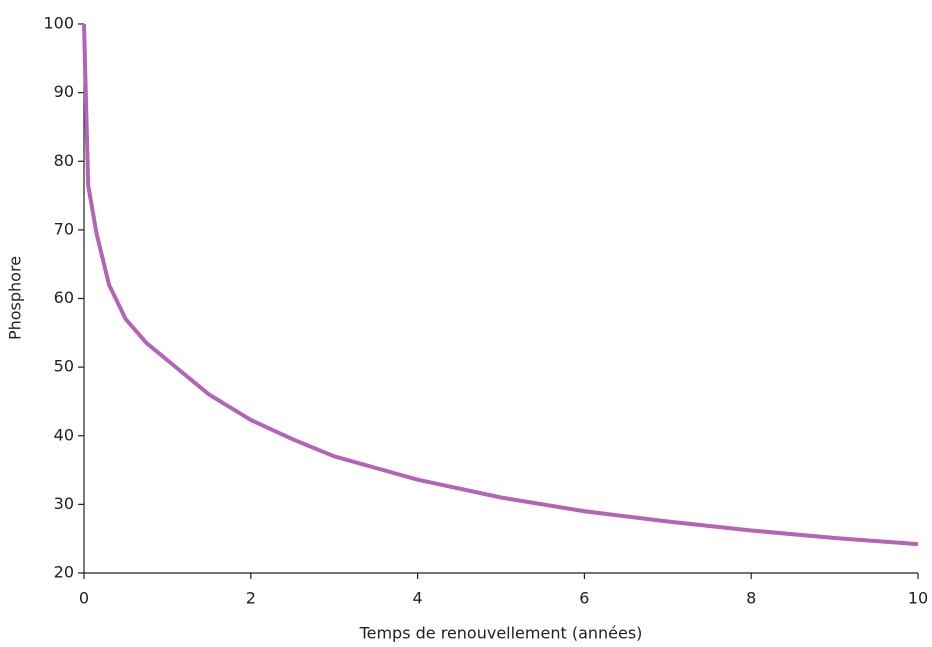  I want to click on y-tick-label: 20, so click(64, 572).